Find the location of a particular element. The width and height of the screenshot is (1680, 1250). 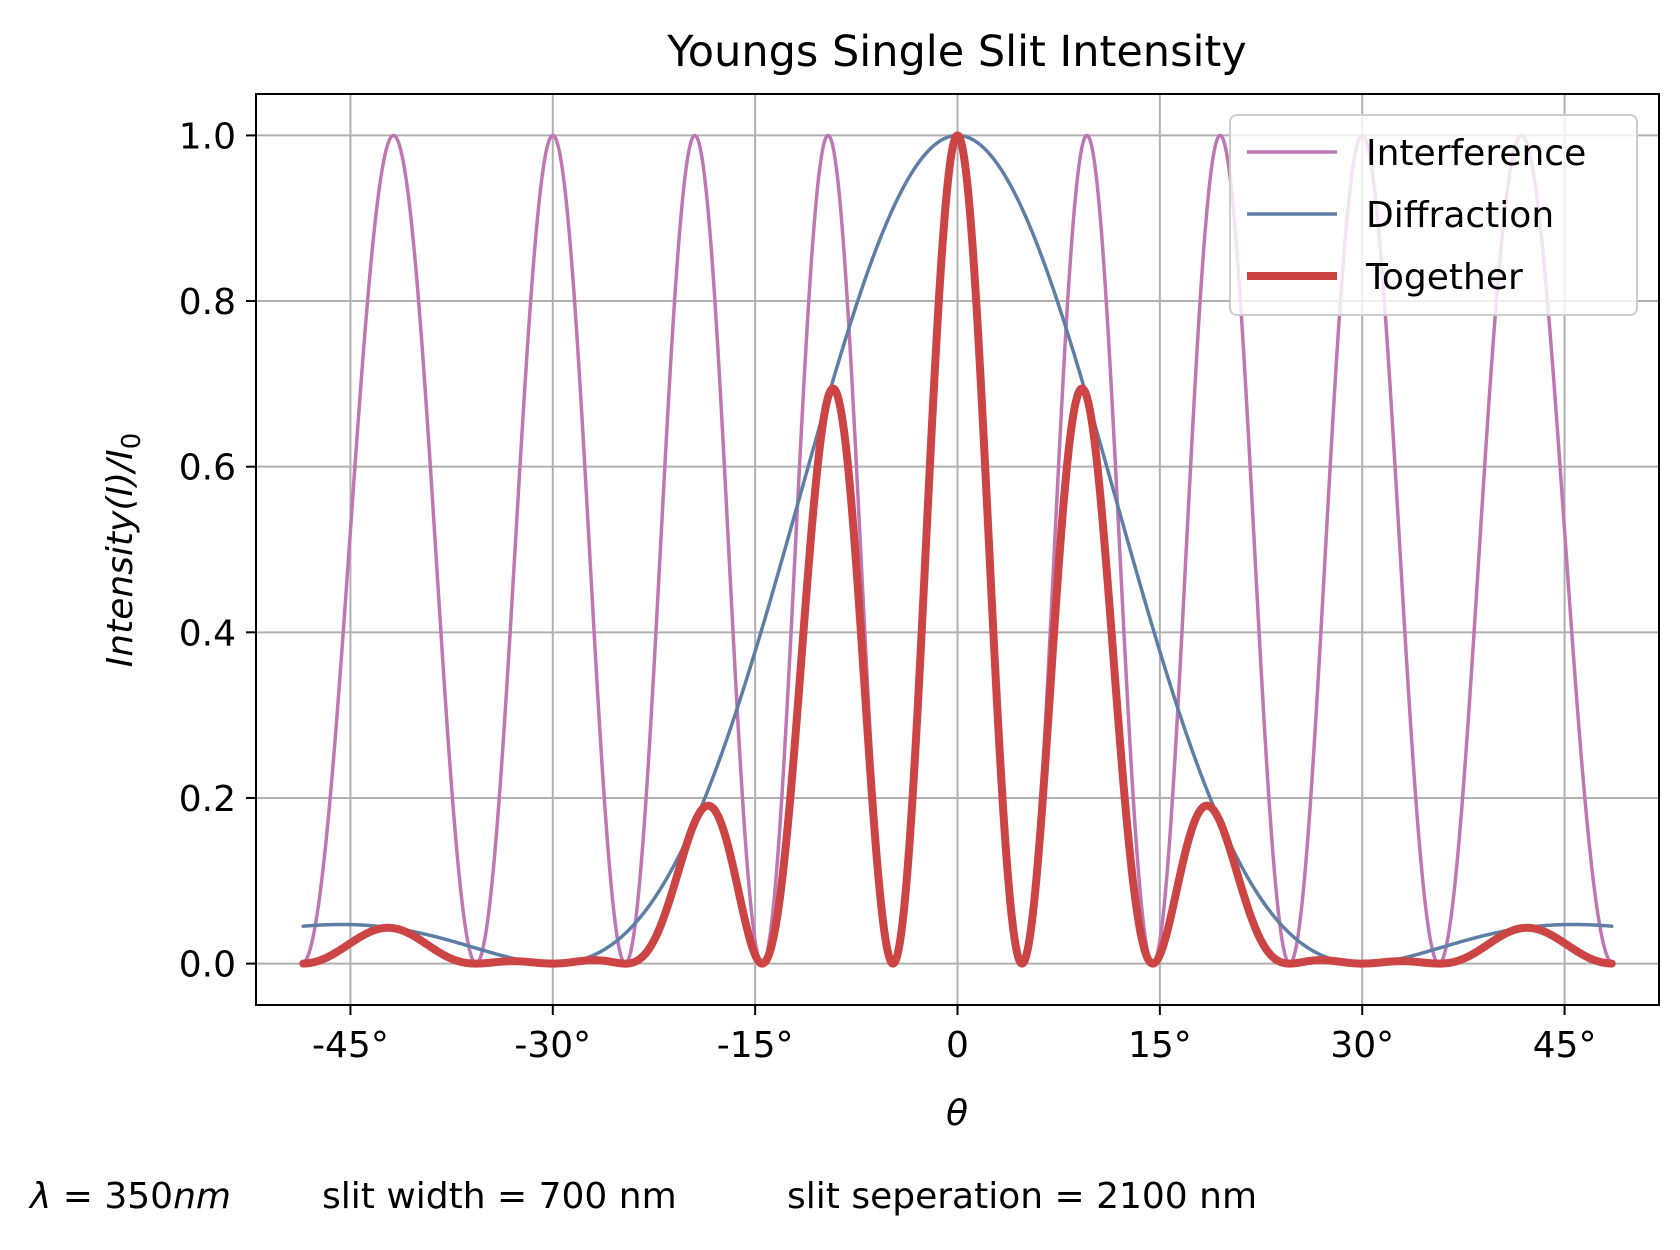

y-tick-label: 0.8 is located at coordinates (207, 302).